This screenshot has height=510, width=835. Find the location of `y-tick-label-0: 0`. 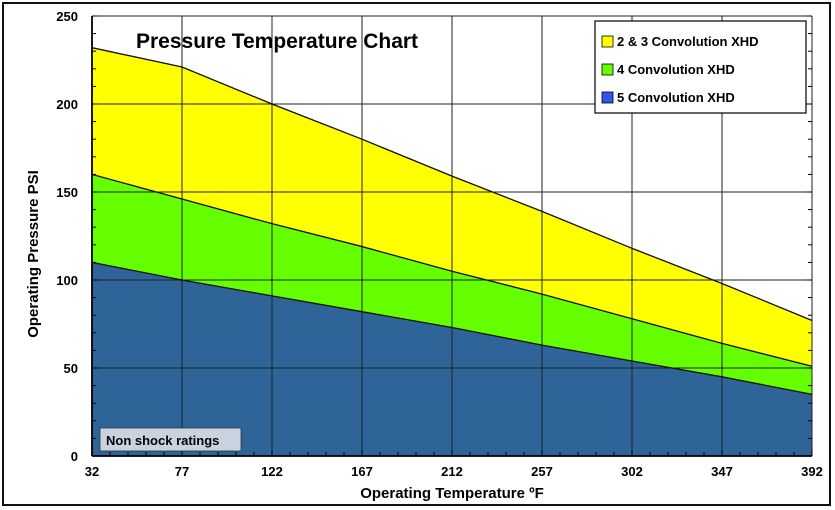

y-tick-label-0: 0 is located at coordinates (74, 456).